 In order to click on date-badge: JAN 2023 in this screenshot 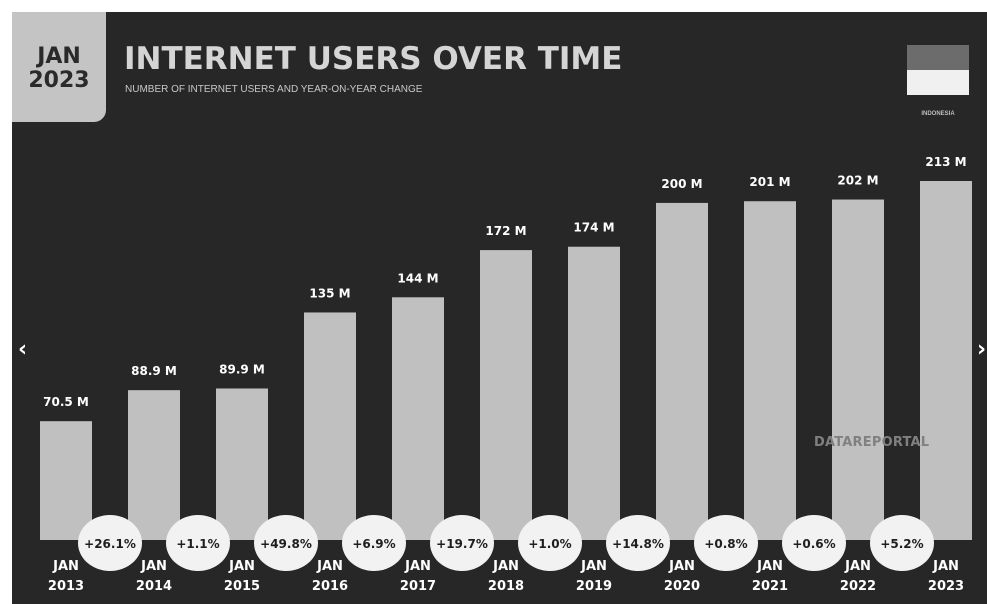, I will do `click(59, 67)`.